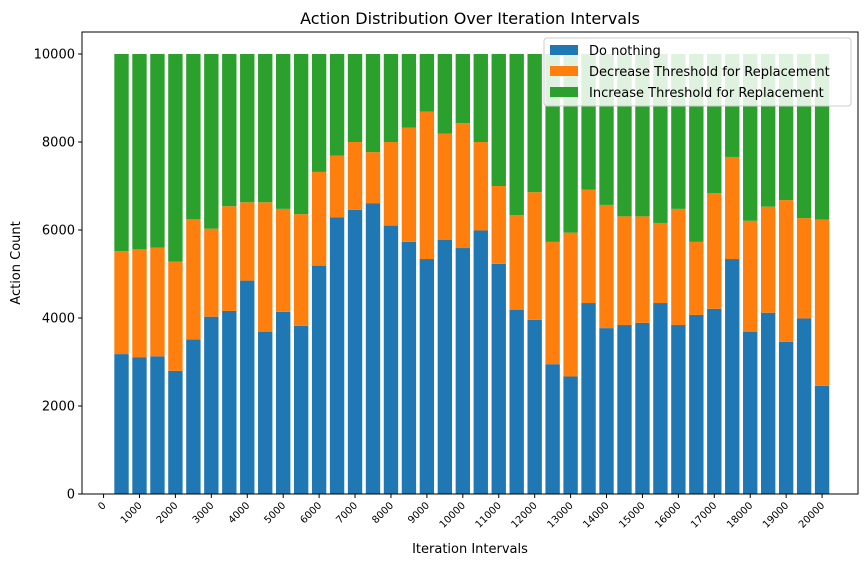 Image resolution: width=868 pixels, height=565 pixels. I want to click on legend-label: Increase Threshold for Replacement, so click(706, 93).